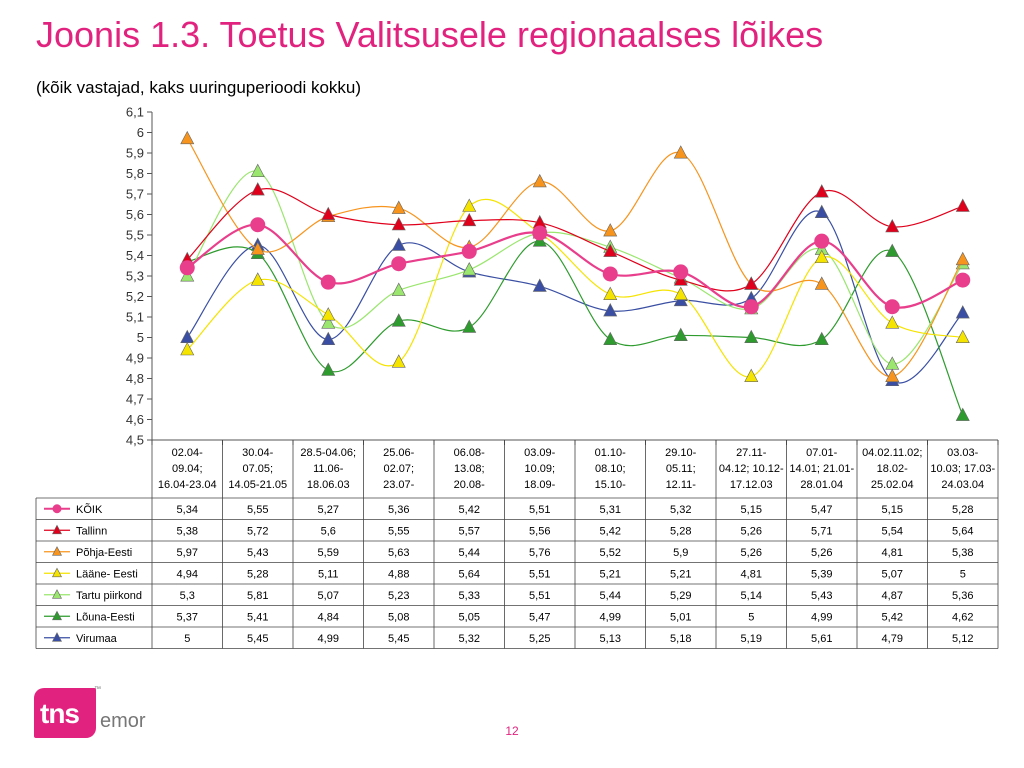  Describe the element at coordinates (892, 639) in the screenshot. I see `table-cell: 4,79` at that location.